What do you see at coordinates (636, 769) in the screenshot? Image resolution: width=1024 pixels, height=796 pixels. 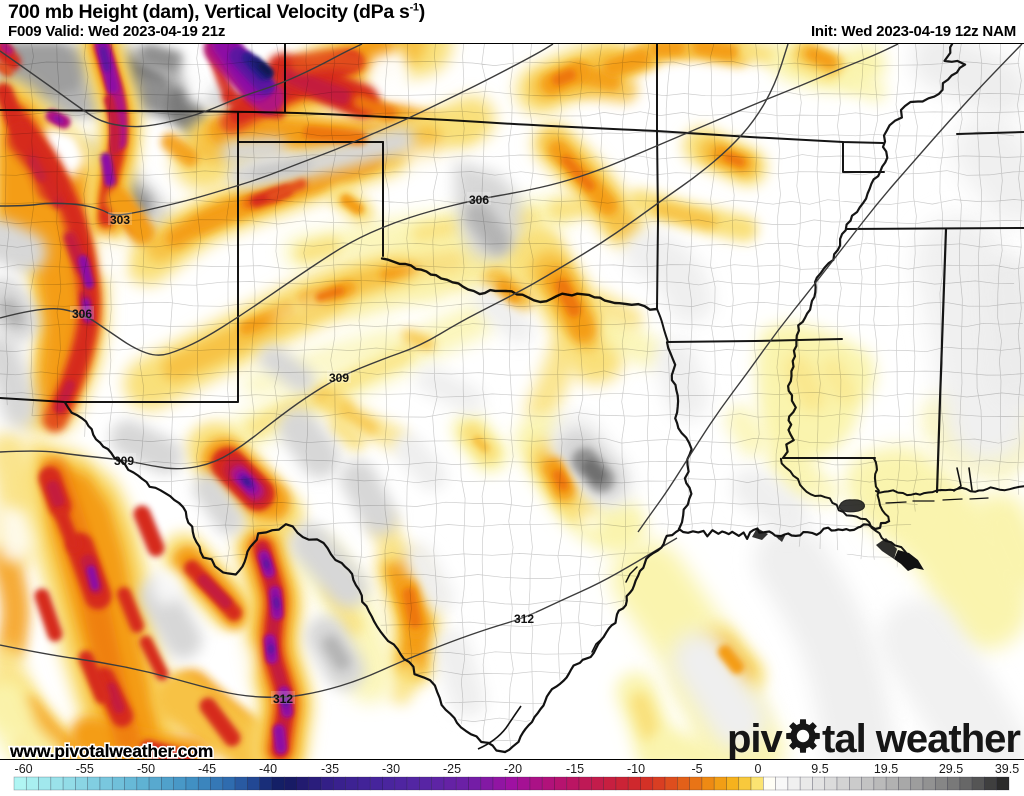 I see `svg-text: -10` at bounding box center [636, 769].